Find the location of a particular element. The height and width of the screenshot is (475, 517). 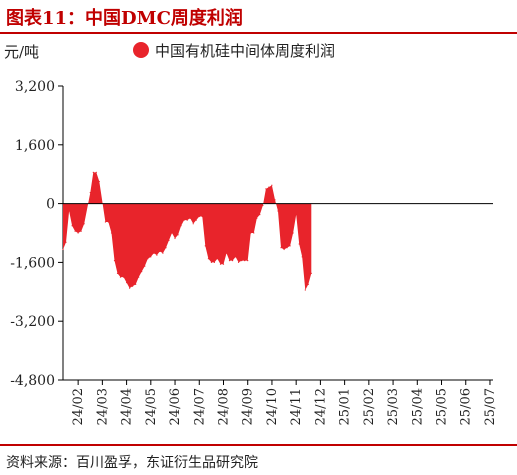

x-tick-label: 24/08 is located at coordinates (223, 406).